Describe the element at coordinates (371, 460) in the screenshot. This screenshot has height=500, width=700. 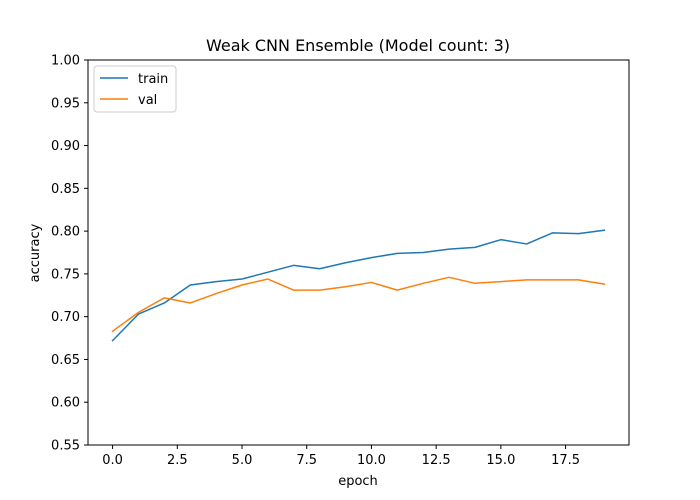
I see `x-tick-label: 10.0` at that location.